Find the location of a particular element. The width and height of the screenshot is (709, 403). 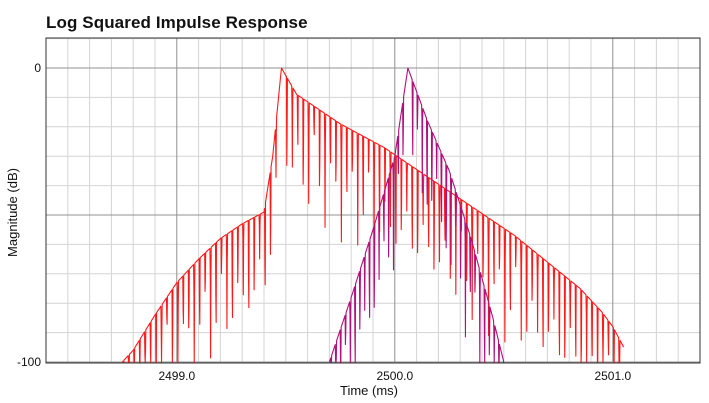

y-axis-label: Magnitude (dB) is located at coordinates (12, 212).